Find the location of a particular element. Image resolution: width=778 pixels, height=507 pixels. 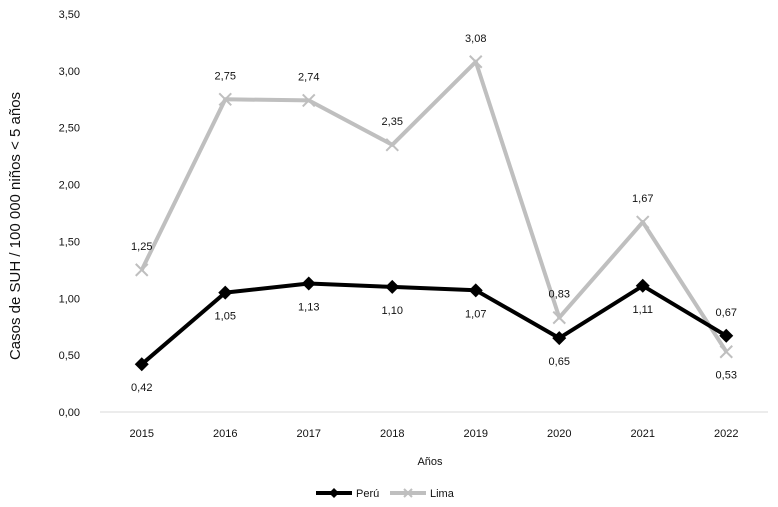

data-label: 1,11 is located at coordinates (642, 310).